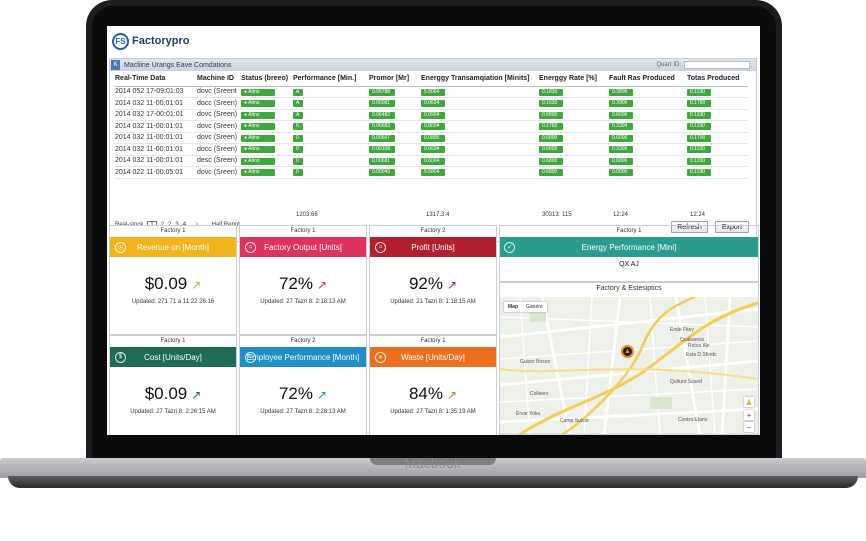 The image size is (866, 541). Describe the element at coordinates (574, 79) in the screenshot. I see `column-header: Energgy Rate [%]` at that location.